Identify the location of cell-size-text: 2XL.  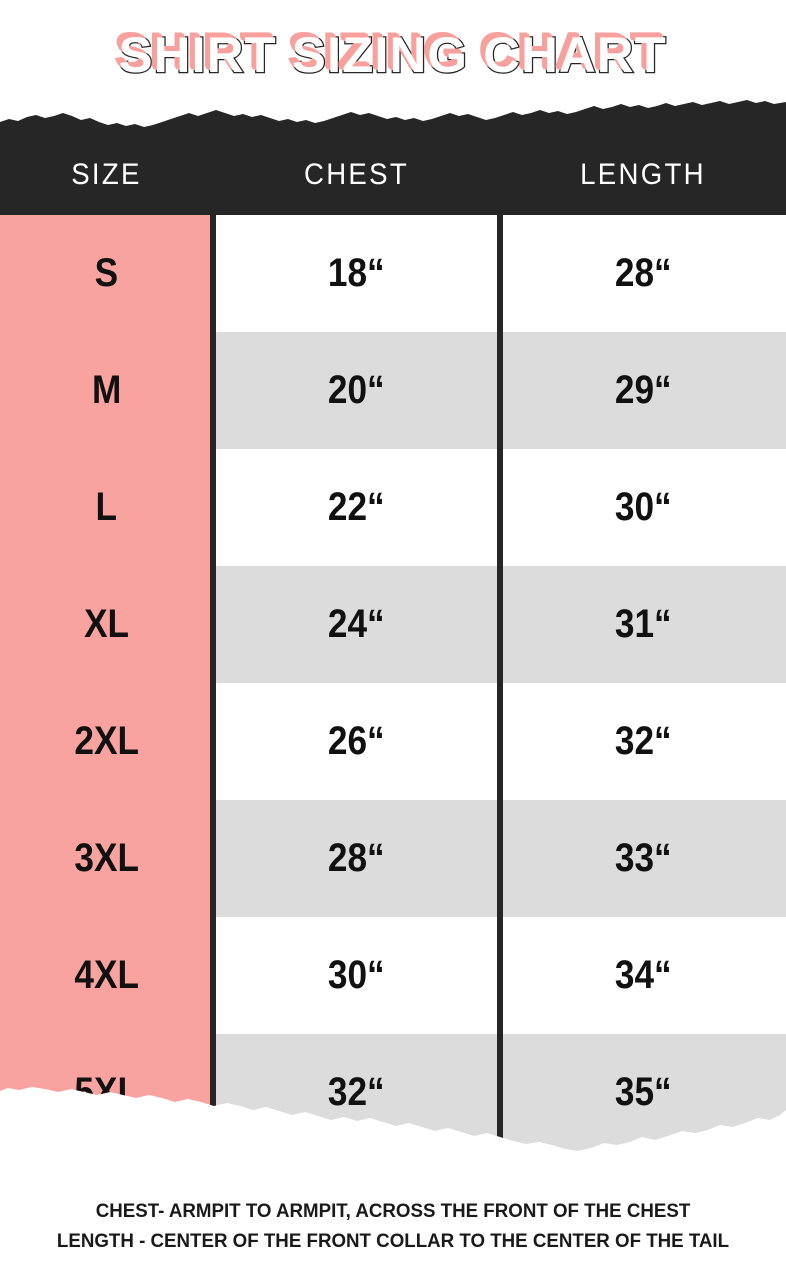
(106, 741).